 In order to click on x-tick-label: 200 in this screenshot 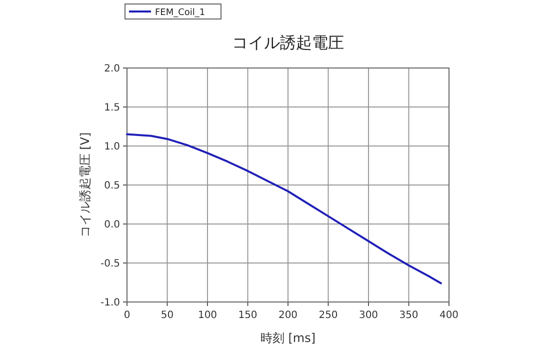, I will do `click(288, 315)`.